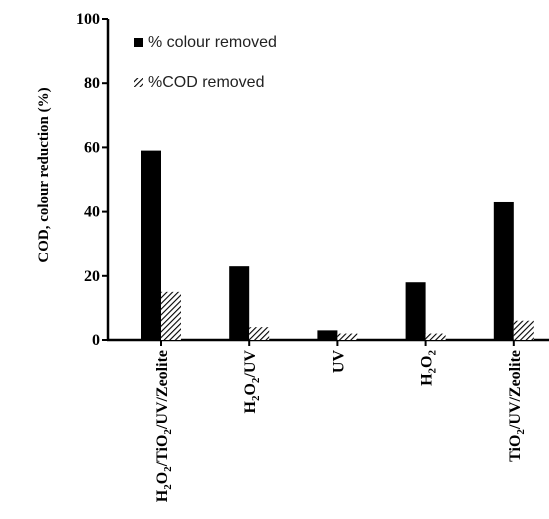  What do you see at coordinates (164, 426) in the screenshot?
I see `x-tick-label: H2O2/TiO2/UV/Zeolite` at bounding box center [164, 426].